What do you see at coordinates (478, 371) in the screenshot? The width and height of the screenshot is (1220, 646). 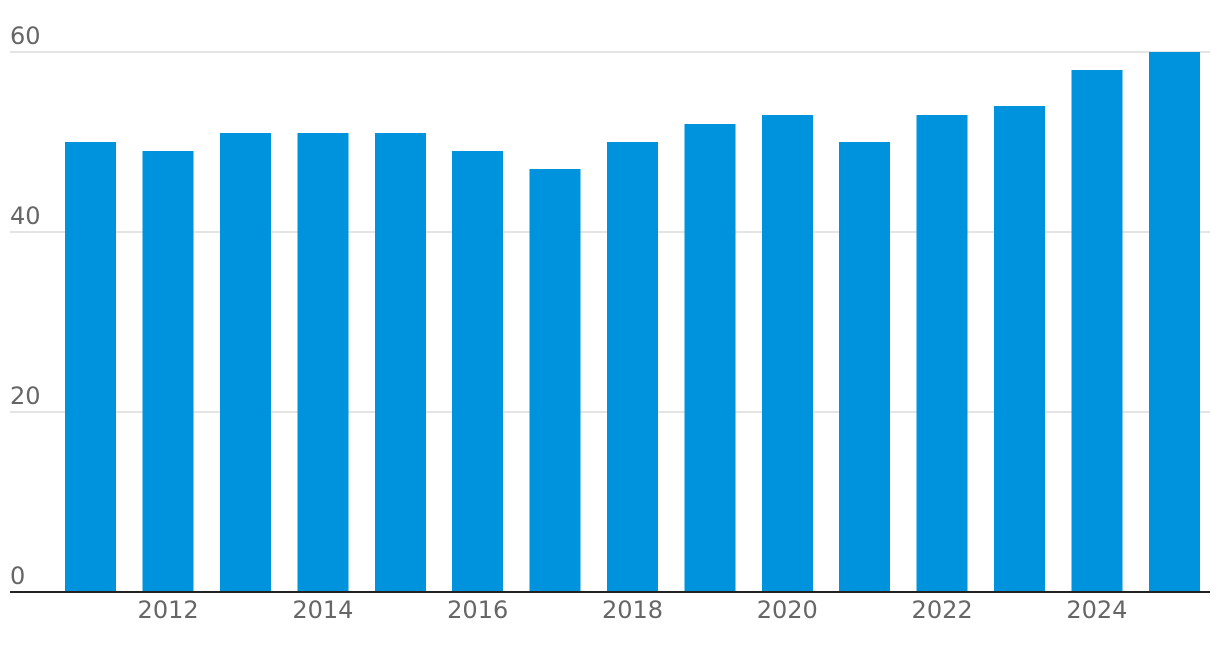 I see `bar-2016` at bounding box center [478, 371].